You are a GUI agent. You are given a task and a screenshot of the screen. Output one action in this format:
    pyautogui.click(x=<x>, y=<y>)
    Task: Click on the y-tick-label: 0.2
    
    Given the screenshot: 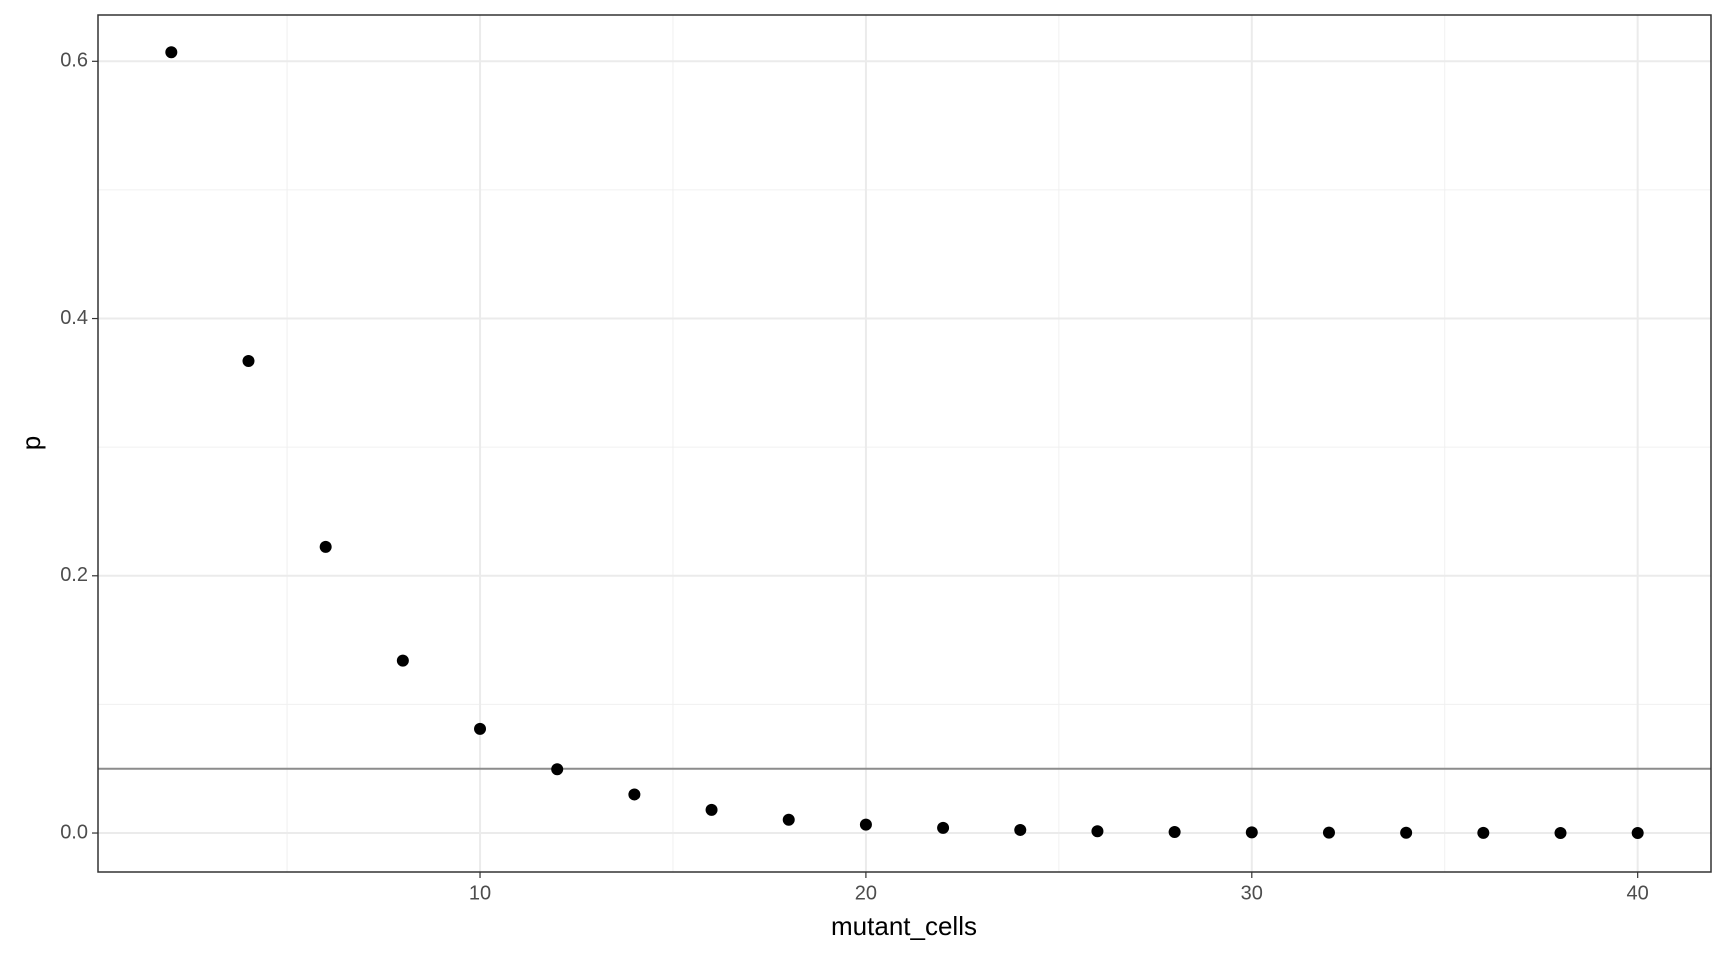 What is the action you would take?
    pyautogui.click(x=74, y=575)
    